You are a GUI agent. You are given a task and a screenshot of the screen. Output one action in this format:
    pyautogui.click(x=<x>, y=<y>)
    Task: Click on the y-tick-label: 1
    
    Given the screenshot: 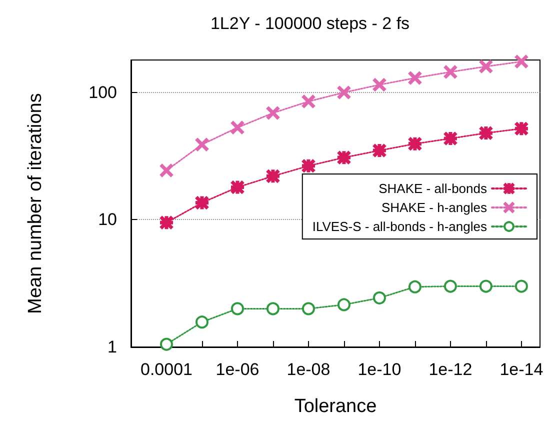 What is the action you would take?
    pyautogui.click(x=112, y=347)
    